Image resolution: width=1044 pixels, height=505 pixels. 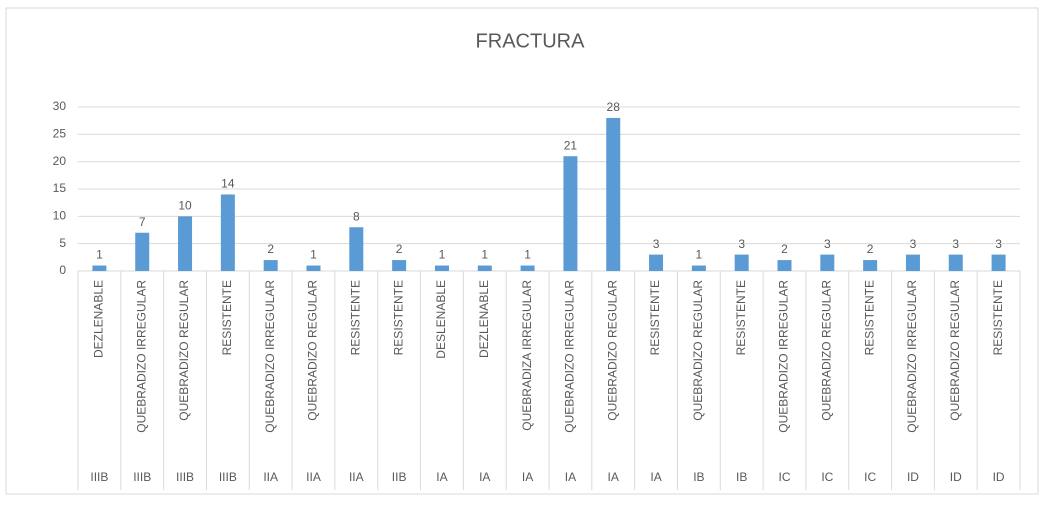 What do you see at coordinates (614, 107) in the screenshot?
I see `value-label: 28` at bounding box center [614, 107].